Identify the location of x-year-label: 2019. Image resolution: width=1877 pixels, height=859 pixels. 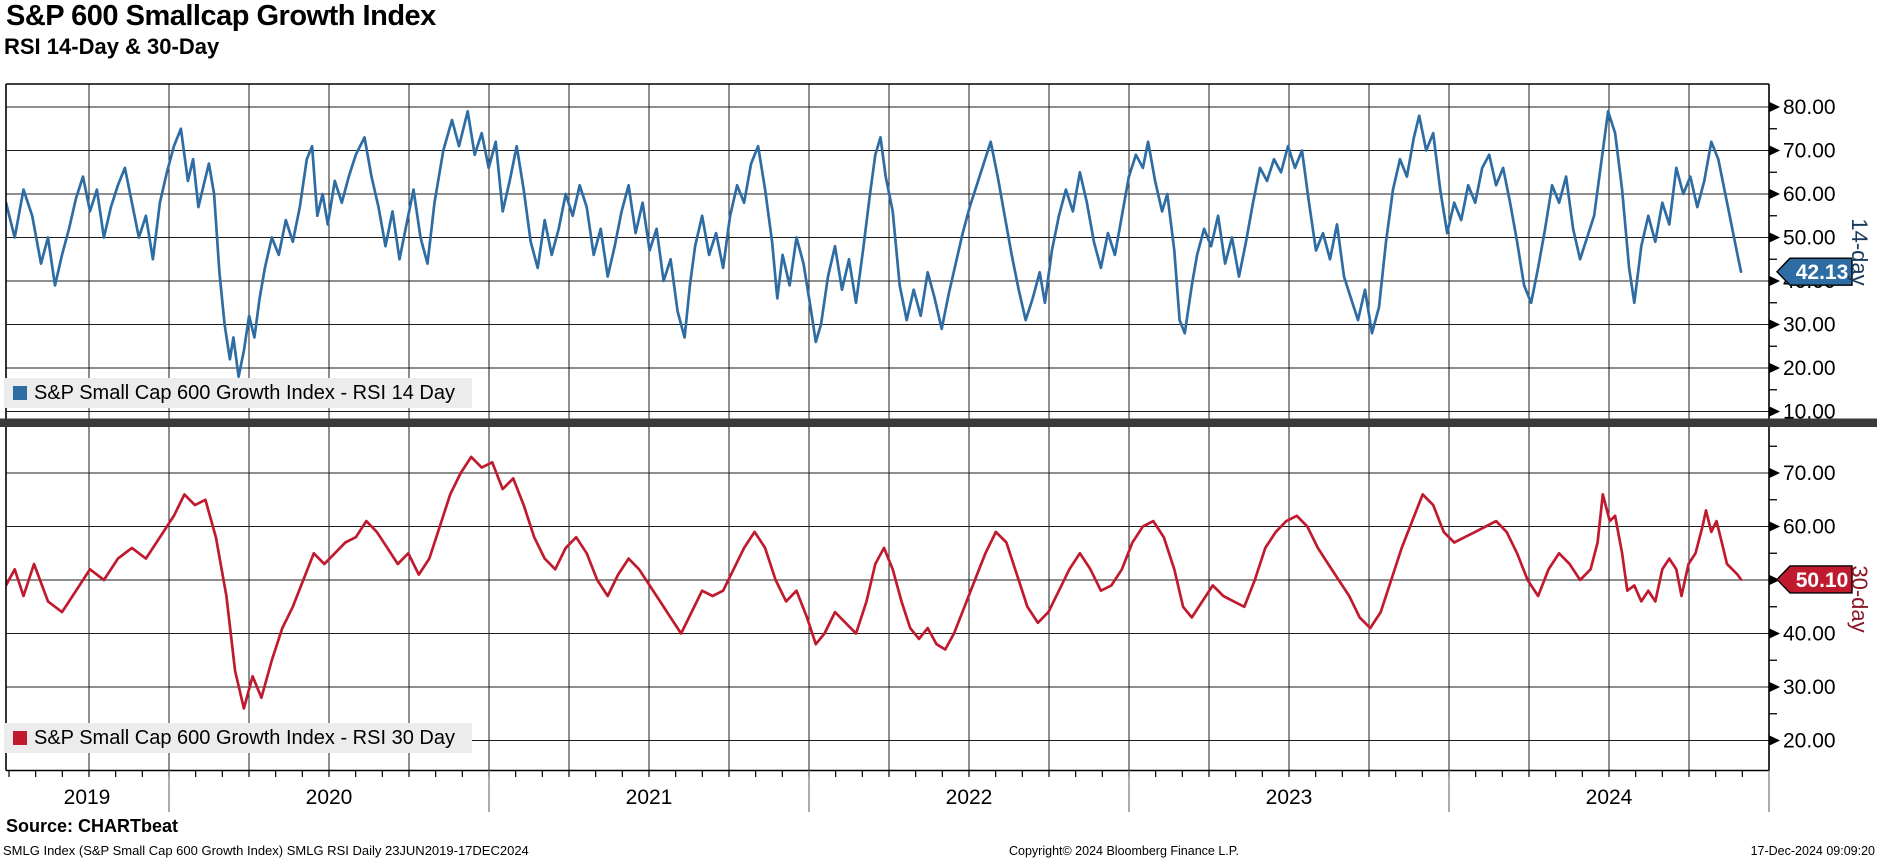
(87, 797).